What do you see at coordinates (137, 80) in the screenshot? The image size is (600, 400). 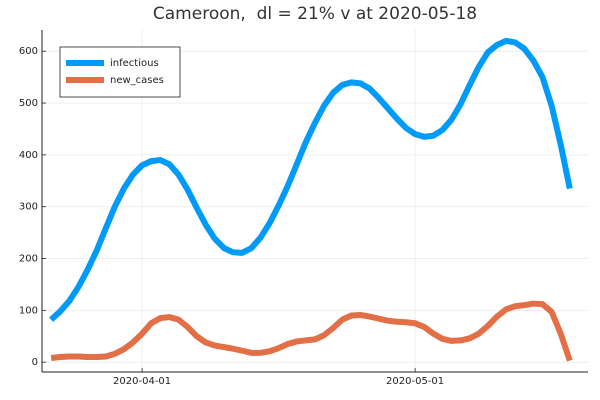 I see `legend-label: new_cases` at bounding box center [137, 80].